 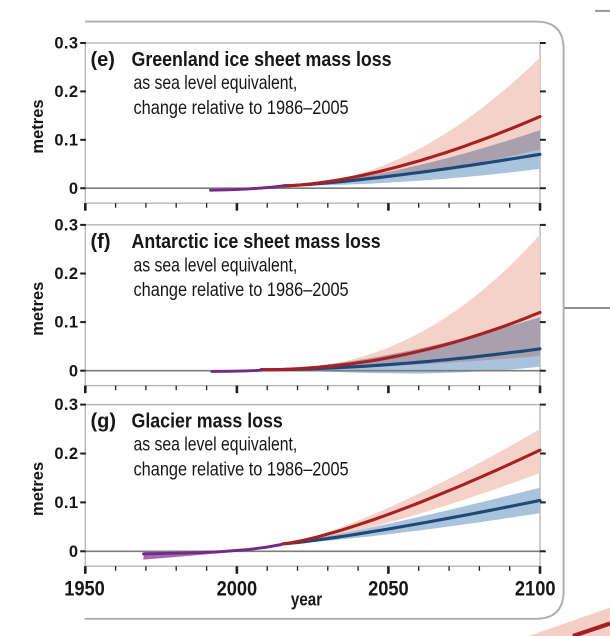 What do you see at coordinates (207, 421) in the screenshot?
I see `svg-text: Glacier mass loss` at bounding box center [207, 421].